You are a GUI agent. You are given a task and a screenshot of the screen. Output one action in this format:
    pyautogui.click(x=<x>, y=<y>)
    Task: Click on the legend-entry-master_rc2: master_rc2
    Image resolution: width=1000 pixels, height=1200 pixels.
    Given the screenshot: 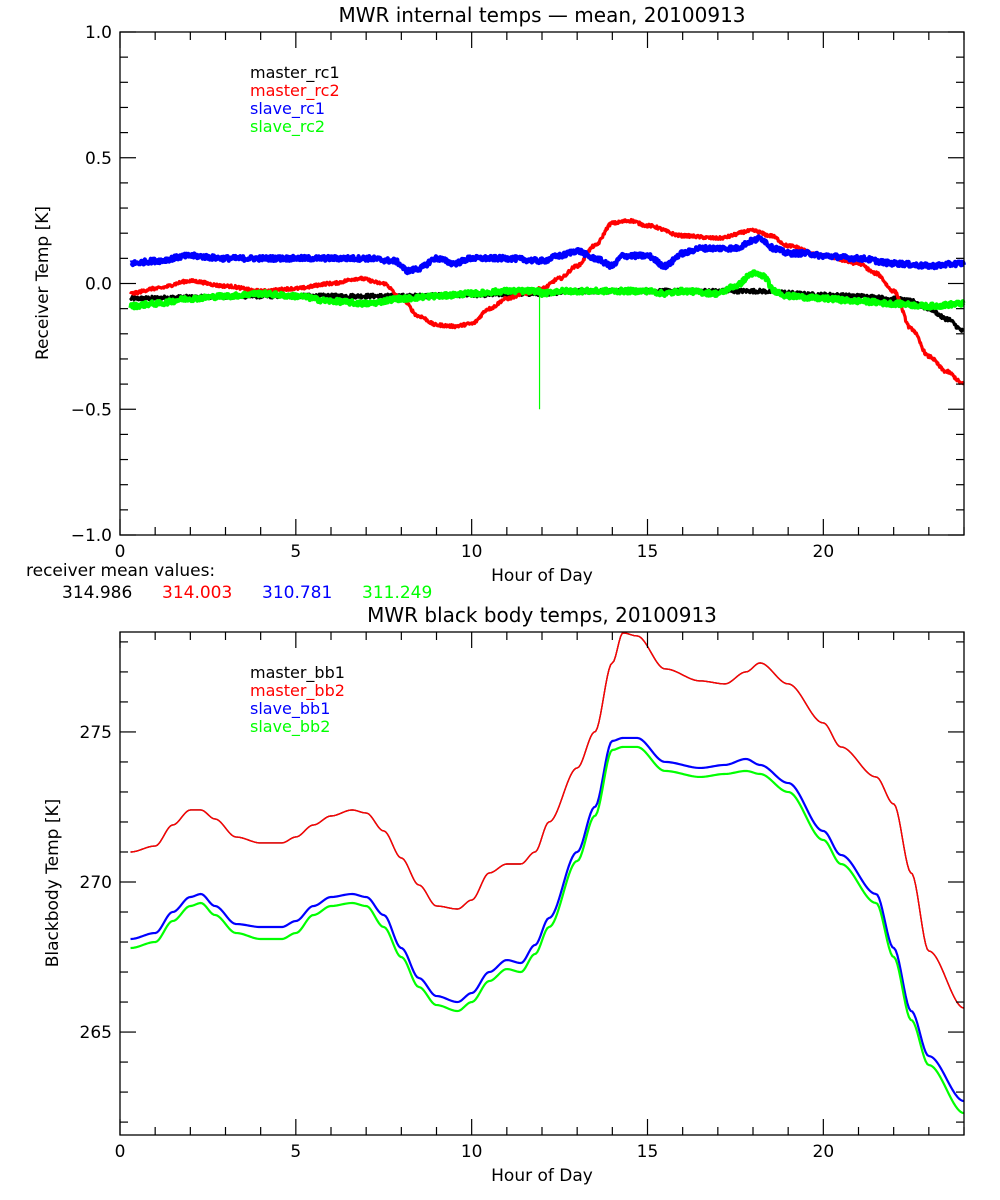 What is the action you would take?
    pyautogui.click(x=295, y=91)
    